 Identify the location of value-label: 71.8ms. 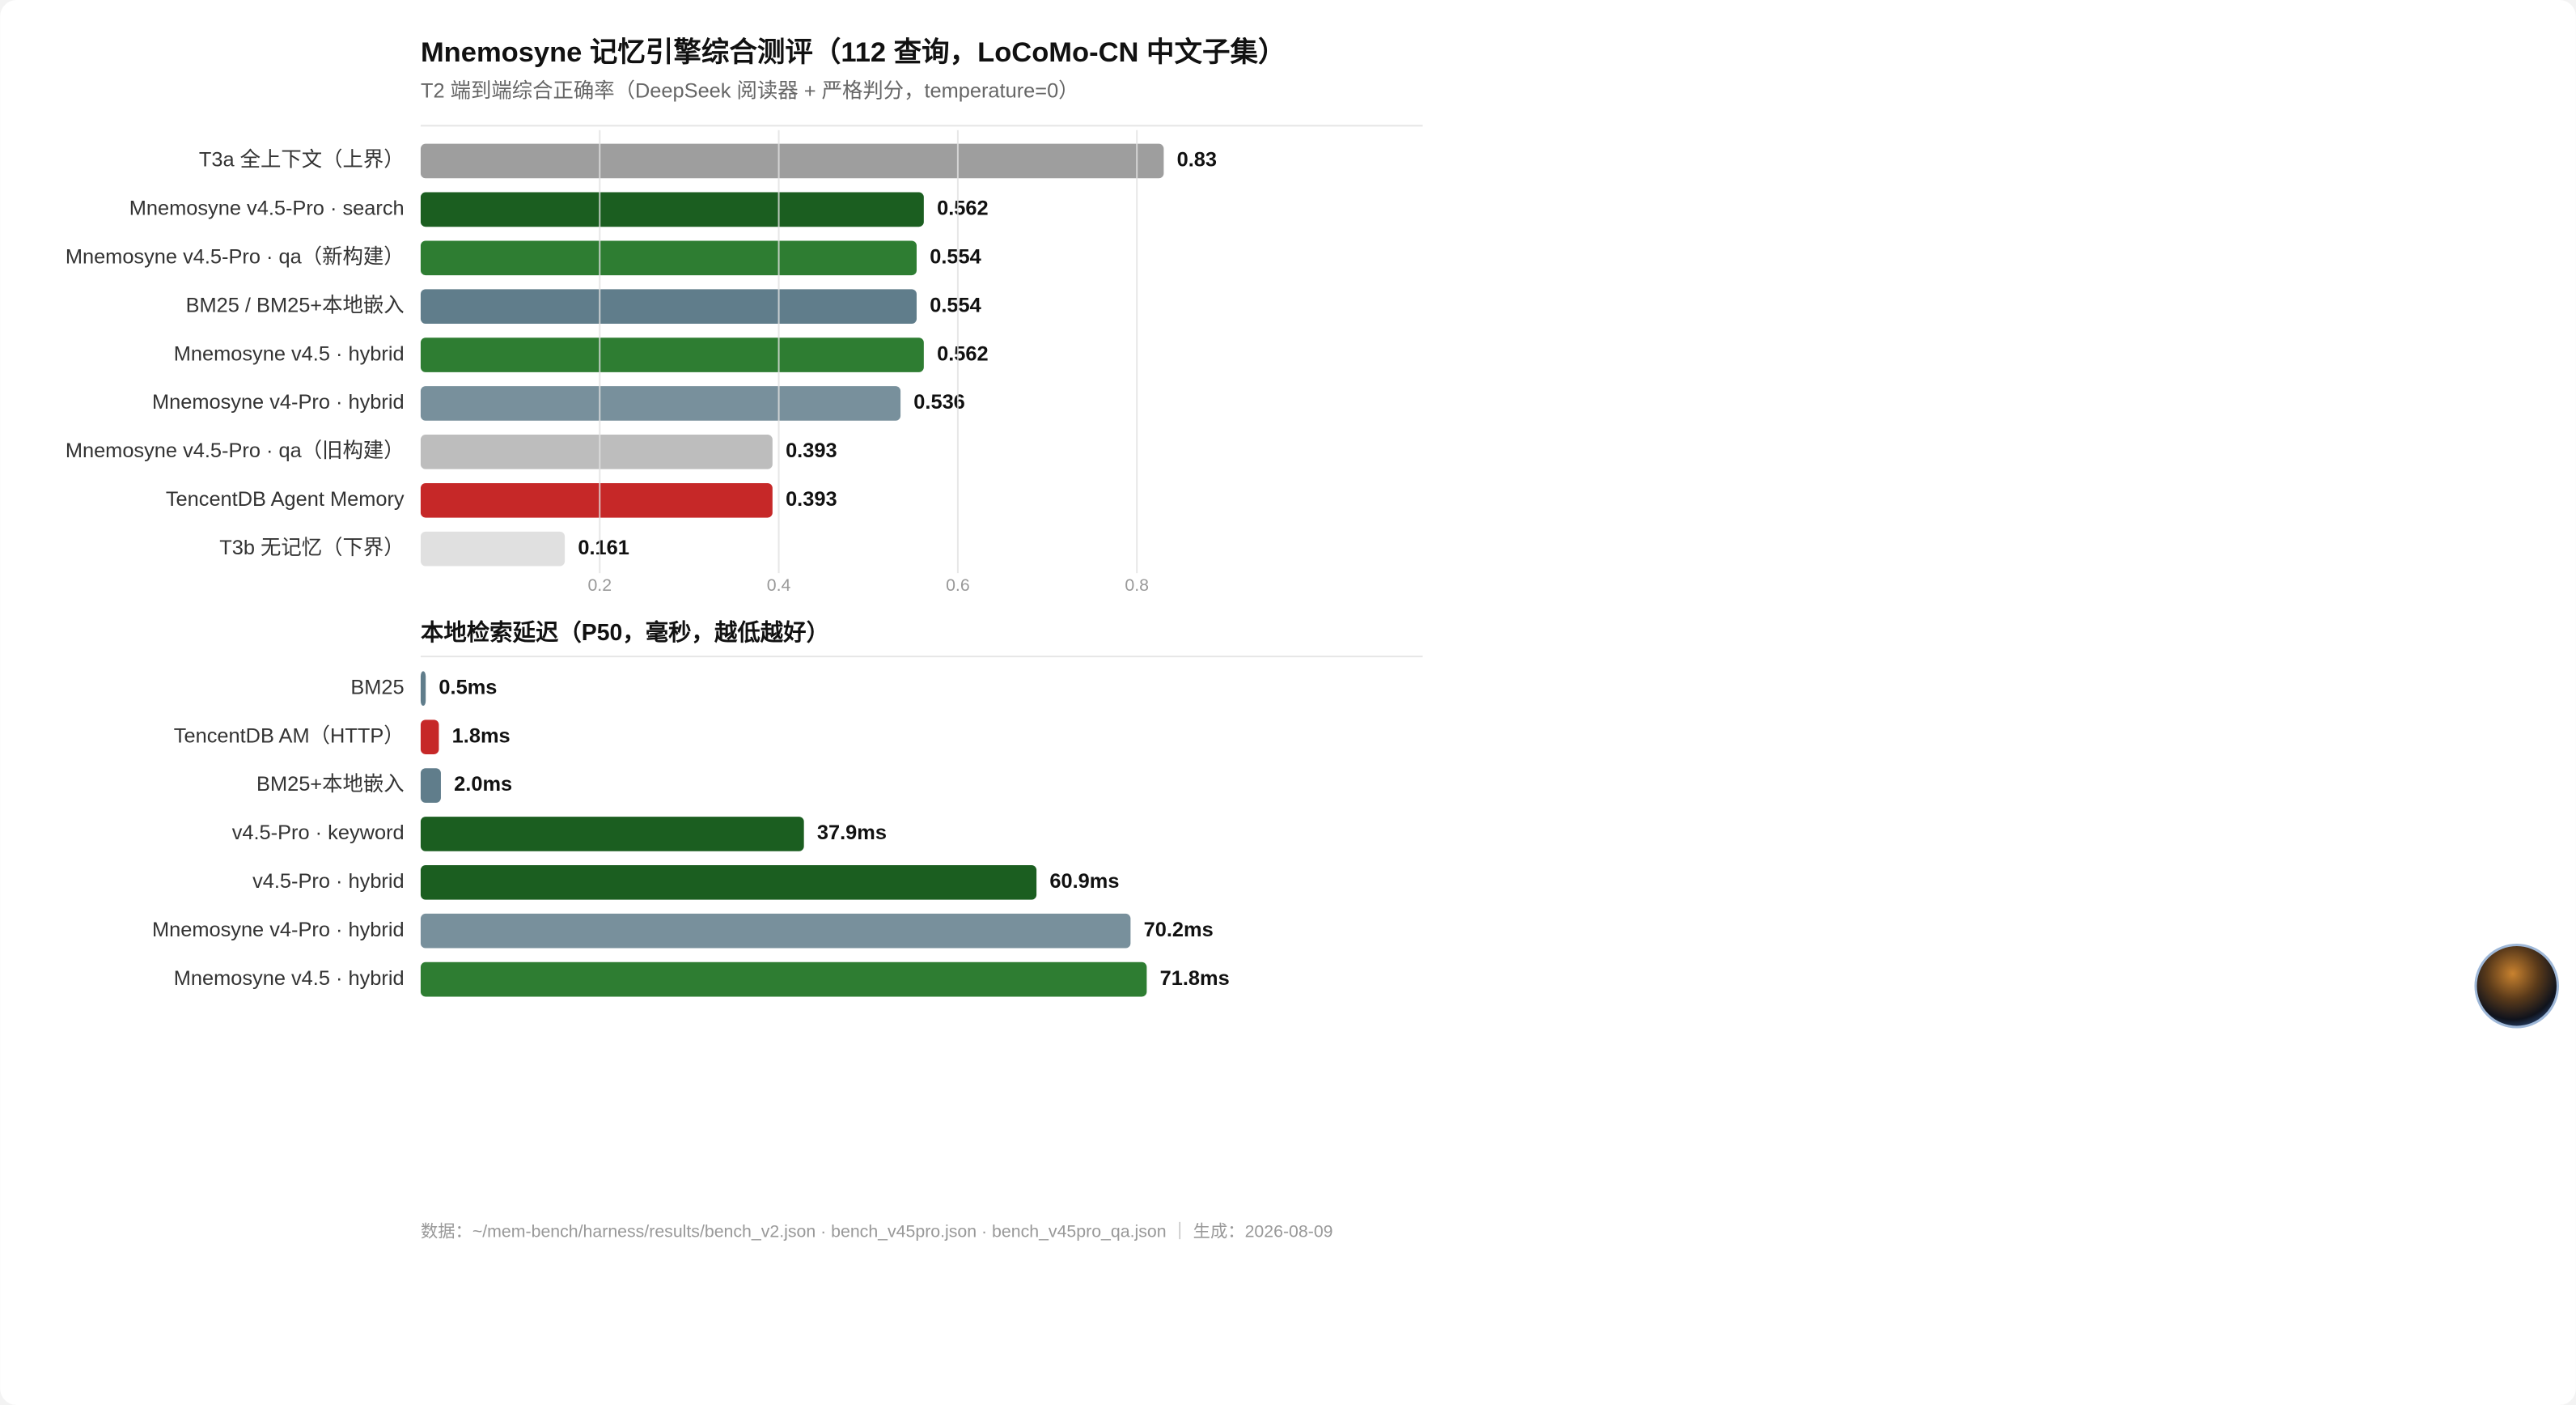
(1195, 978).